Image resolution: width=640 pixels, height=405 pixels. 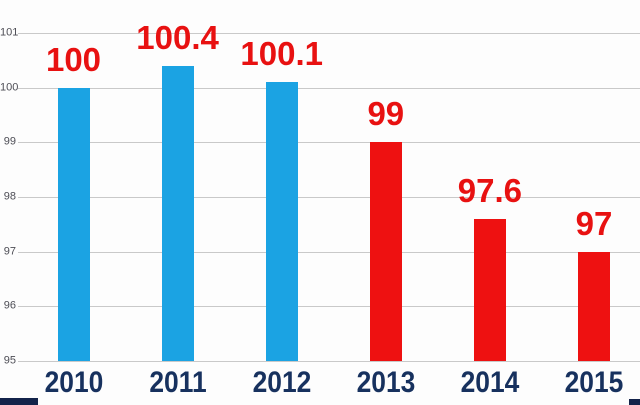 I want to click on y-tick-label: 98, so click(x=9, y=196).